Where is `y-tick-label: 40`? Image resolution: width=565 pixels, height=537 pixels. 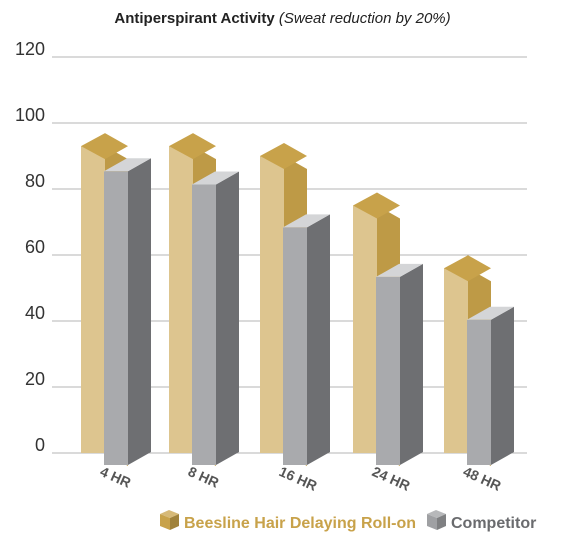 y-tick-label: 40 is located at coordinates (35, 313).